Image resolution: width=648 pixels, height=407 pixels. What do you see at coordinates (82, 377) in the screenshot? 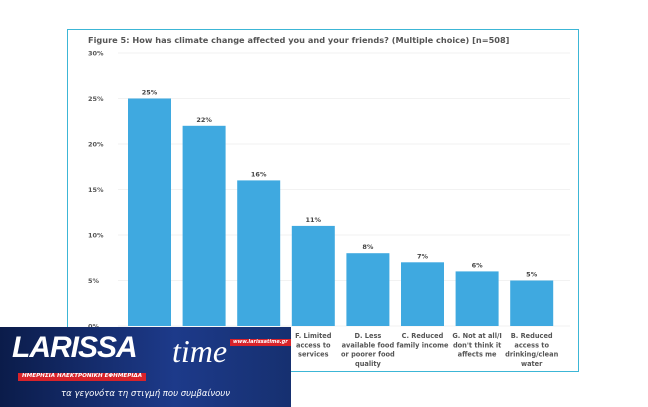
I see `logo-subtitle: ΗΜΕΡΗΣΙΑ ΗΛΕΚΤΡΟΝΙΚΗ ΕΦΗΜΕΡΙΔΑ` at bounding box center [82, 377].